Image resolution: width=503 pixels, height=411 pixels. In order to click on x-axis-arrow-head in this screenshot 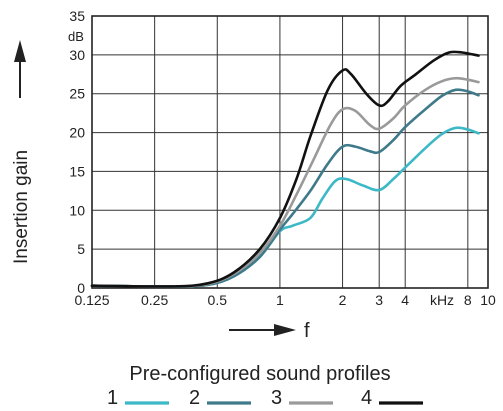, I will do `click(285, 330)`.